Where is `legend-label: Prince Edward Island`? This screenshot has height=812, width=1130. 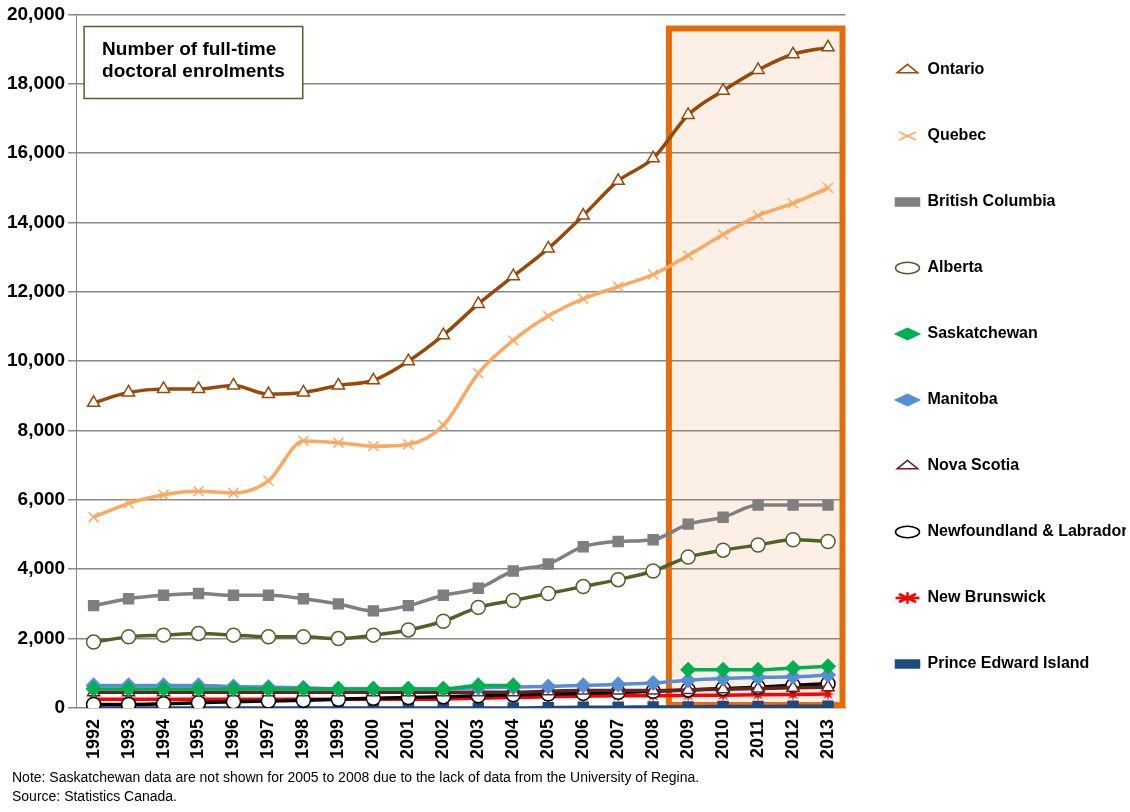
legend-label: Prince Edward Island is located at coordinates (1008, 663).